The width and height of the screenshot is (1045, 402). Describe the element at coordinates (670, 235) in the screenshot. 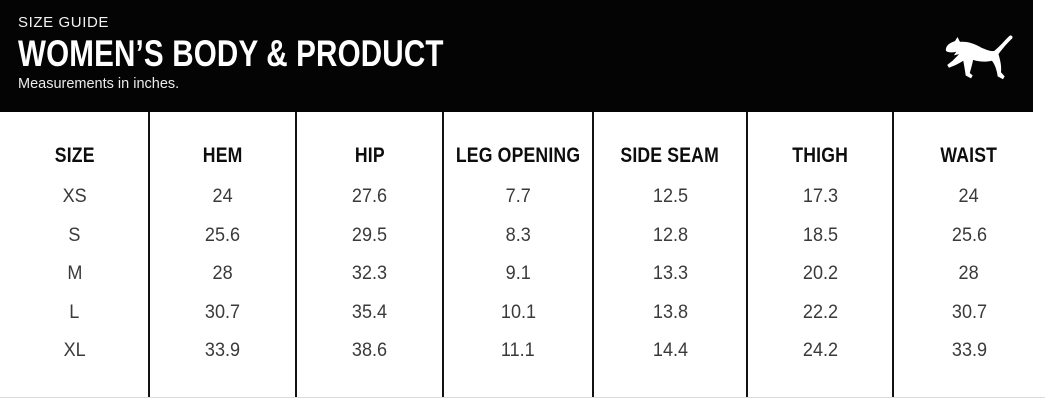

I see `table-cell: 12.8` at that location.